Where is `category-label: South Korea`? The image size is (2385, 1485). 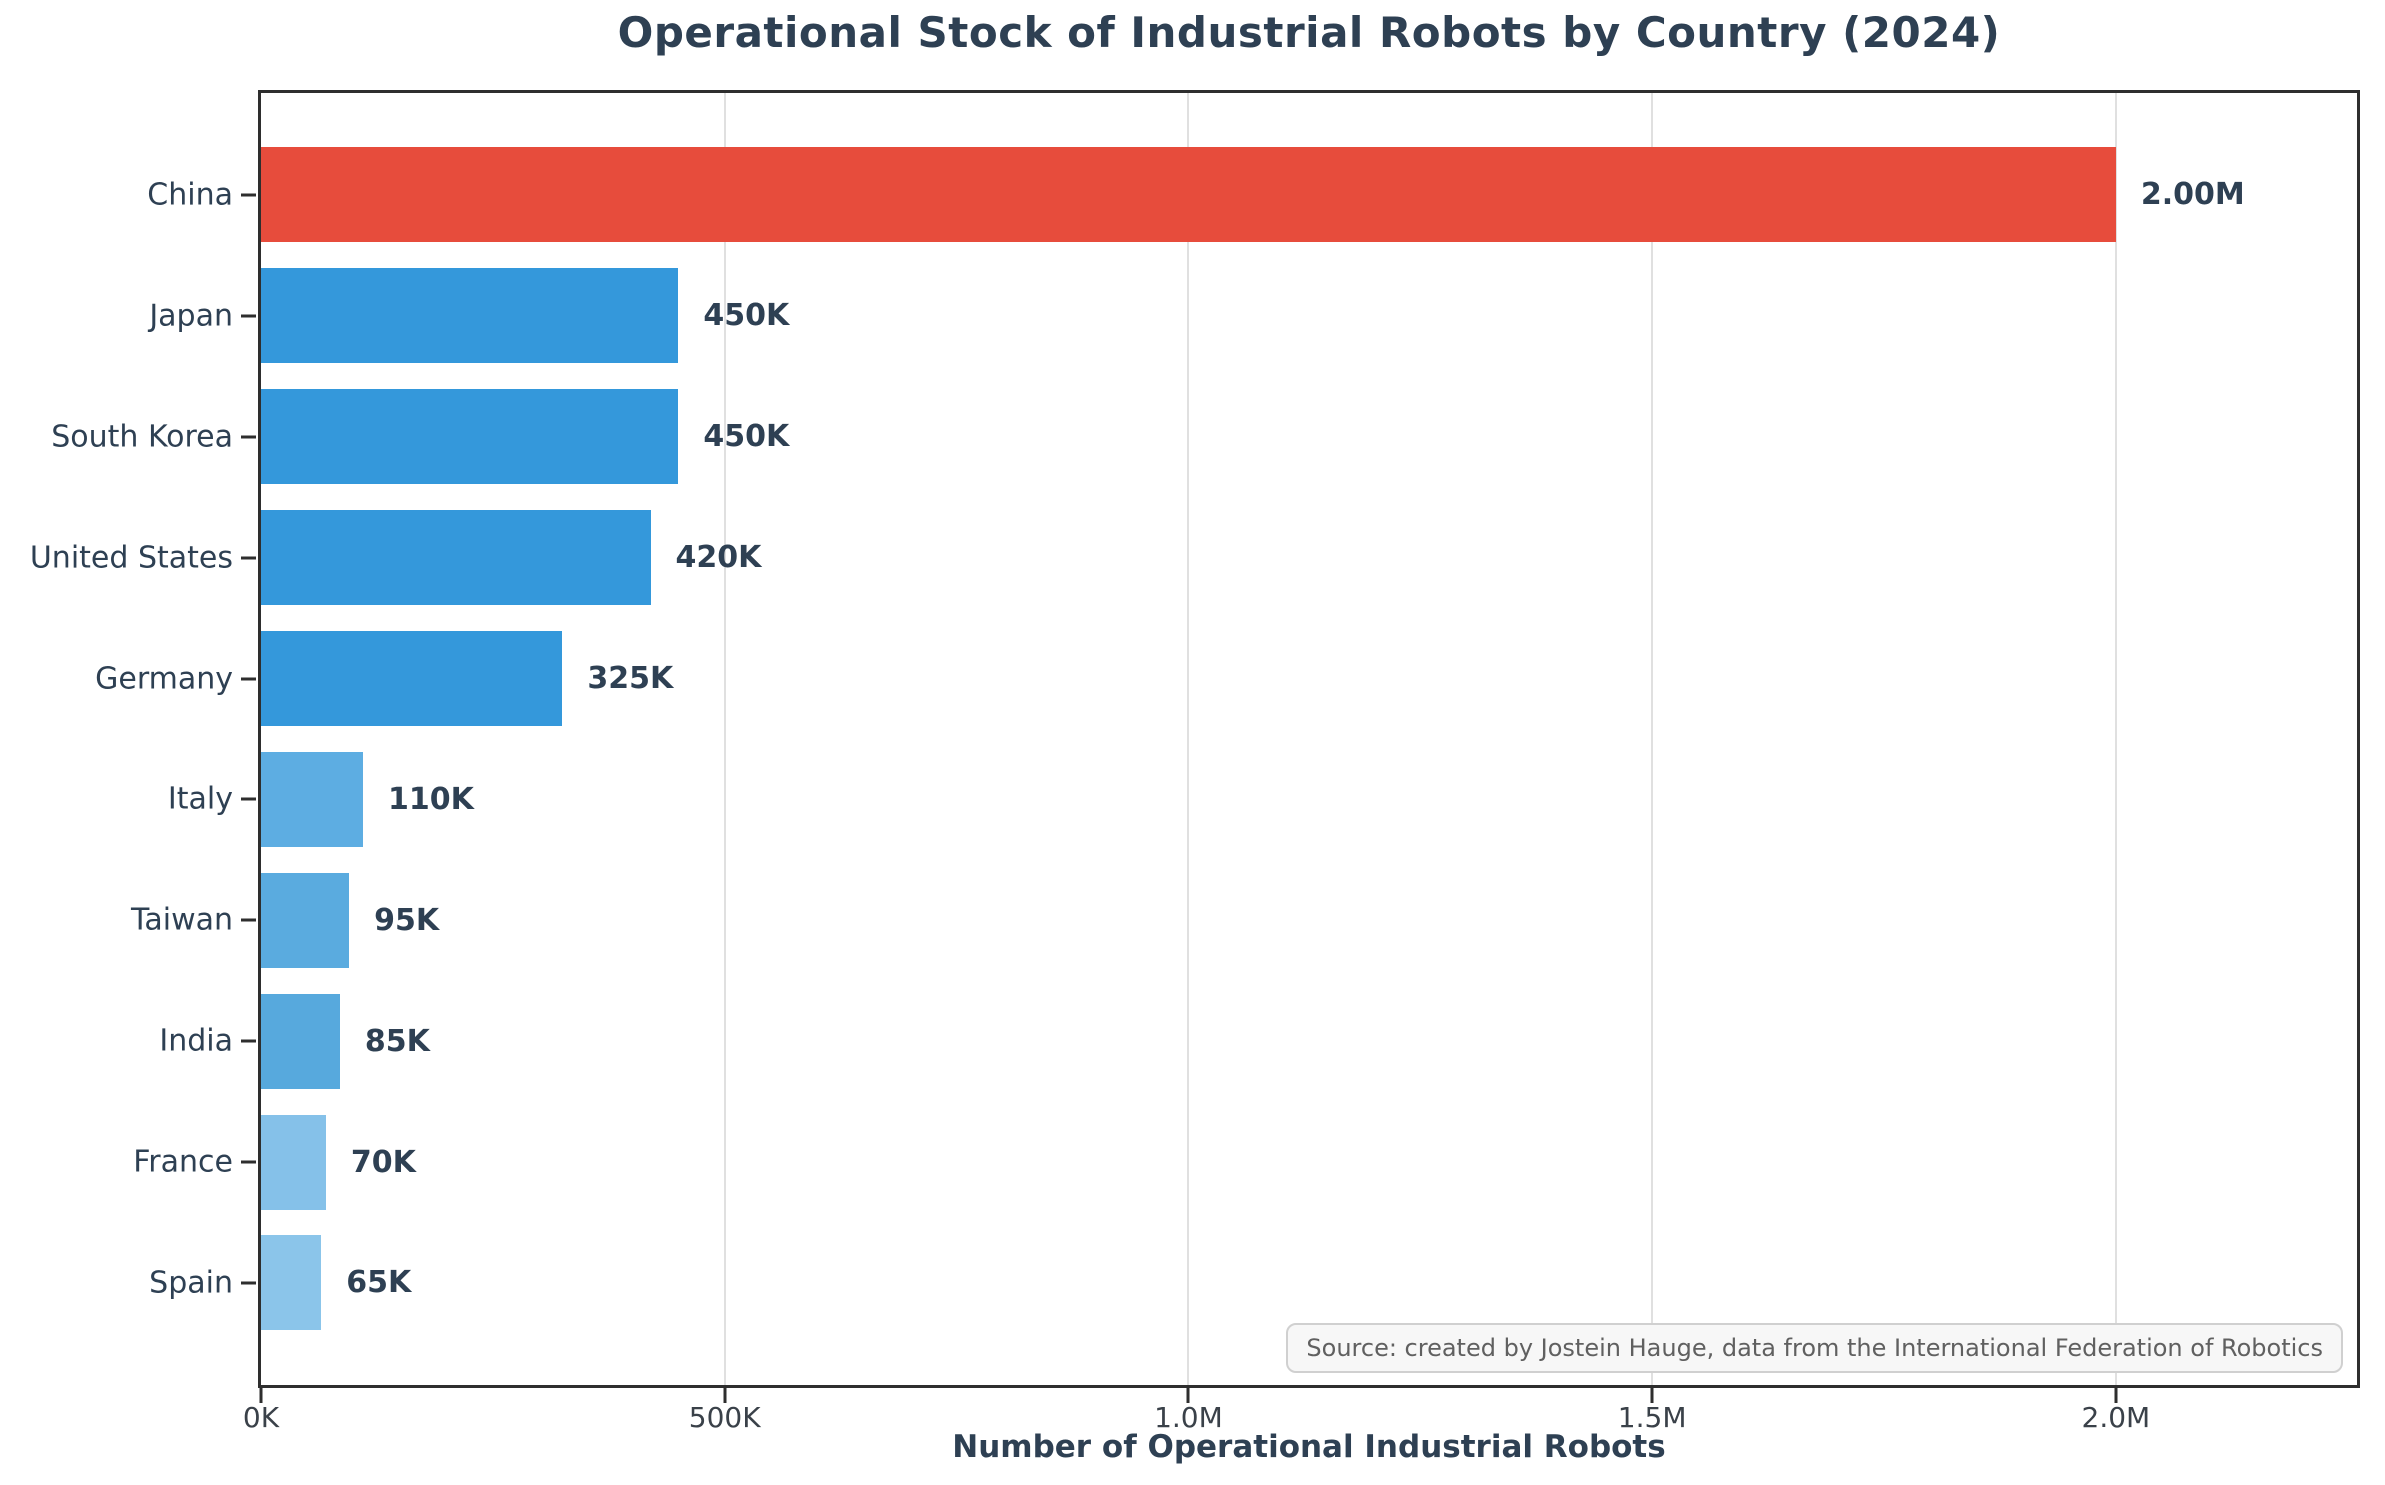 category-label: South Korea is located at coordinates (142, 437).